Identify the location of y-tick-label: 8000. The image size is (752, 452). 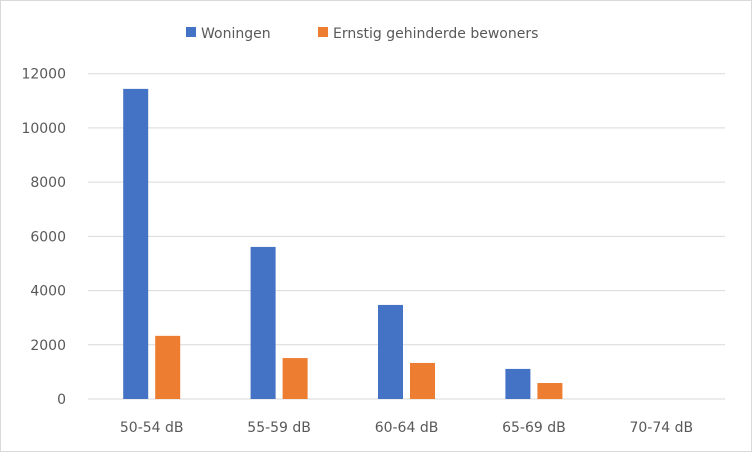
(48, 183).